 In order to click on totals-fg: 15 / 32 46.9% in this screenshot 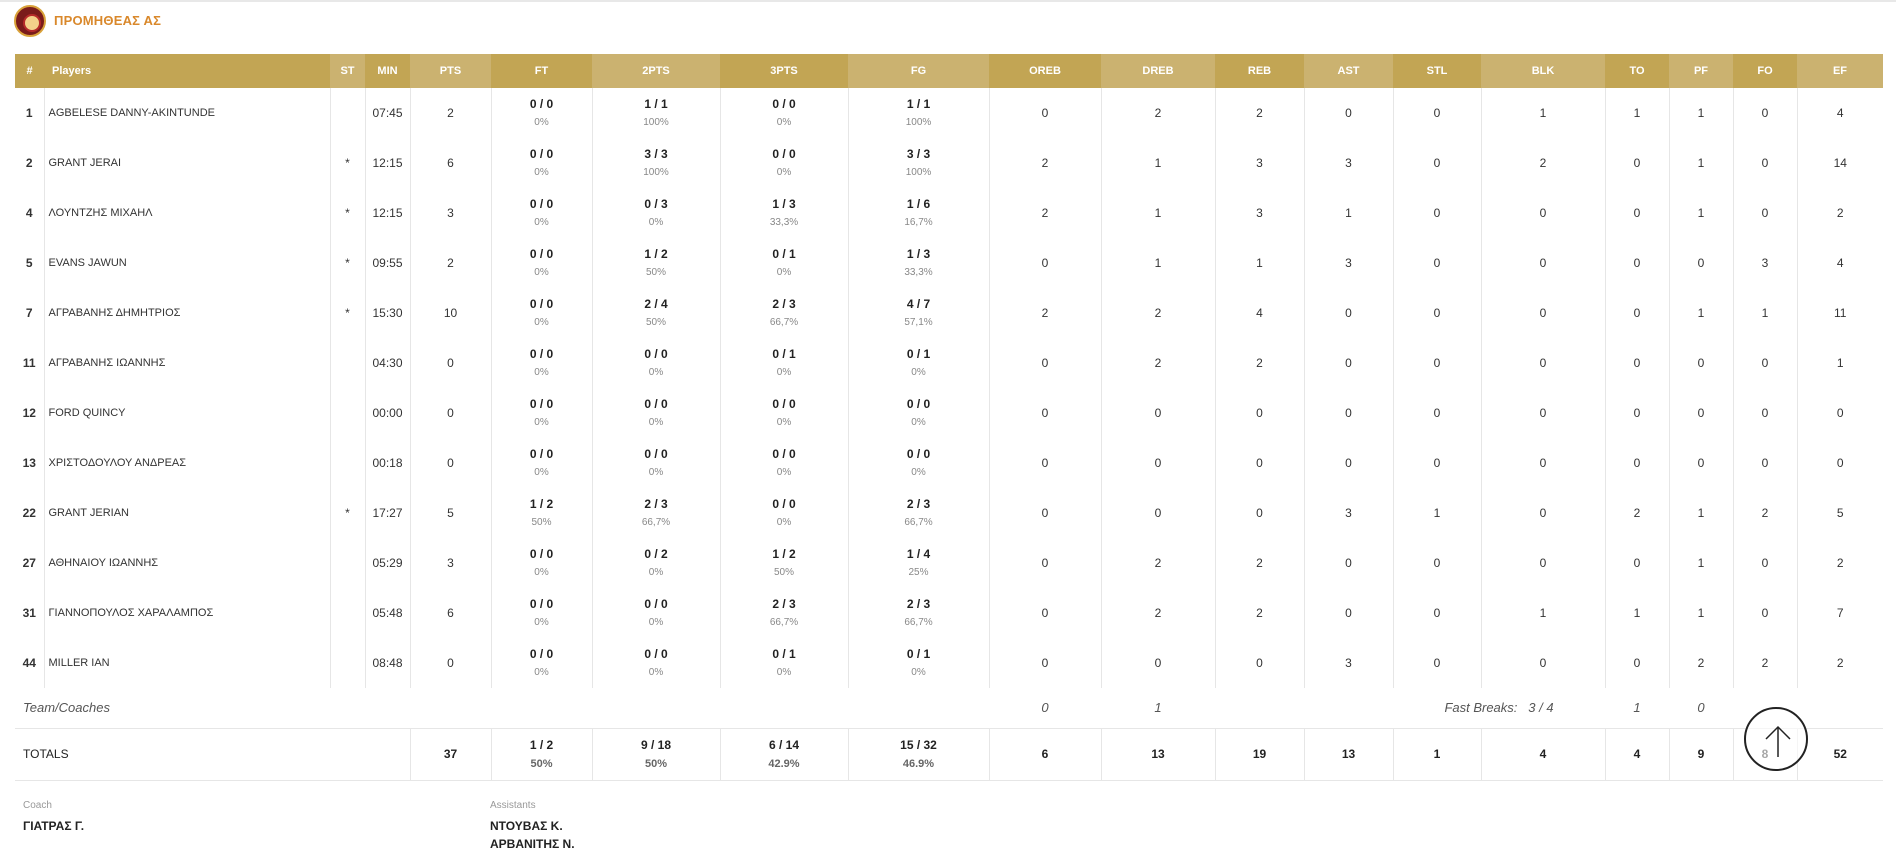, I will do `click(919, 754)`.